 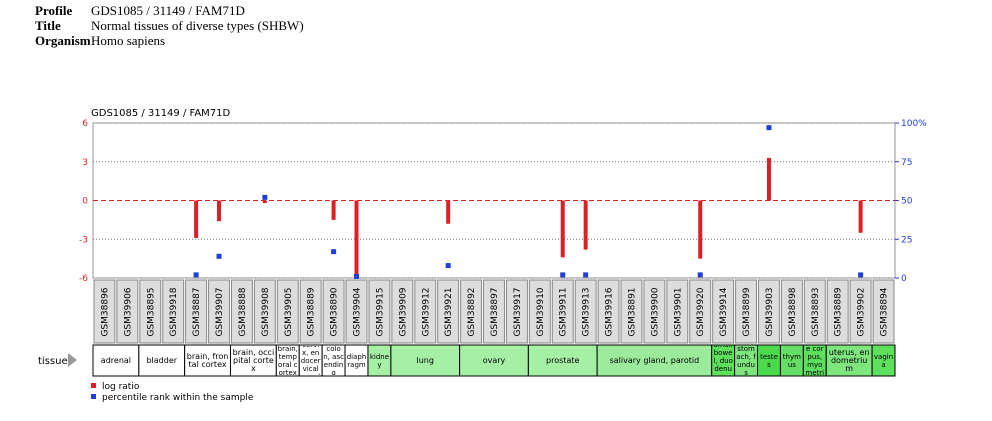 I want to click on tissue-label-box: brain, temporal cortex, so click(x=287, y=360).